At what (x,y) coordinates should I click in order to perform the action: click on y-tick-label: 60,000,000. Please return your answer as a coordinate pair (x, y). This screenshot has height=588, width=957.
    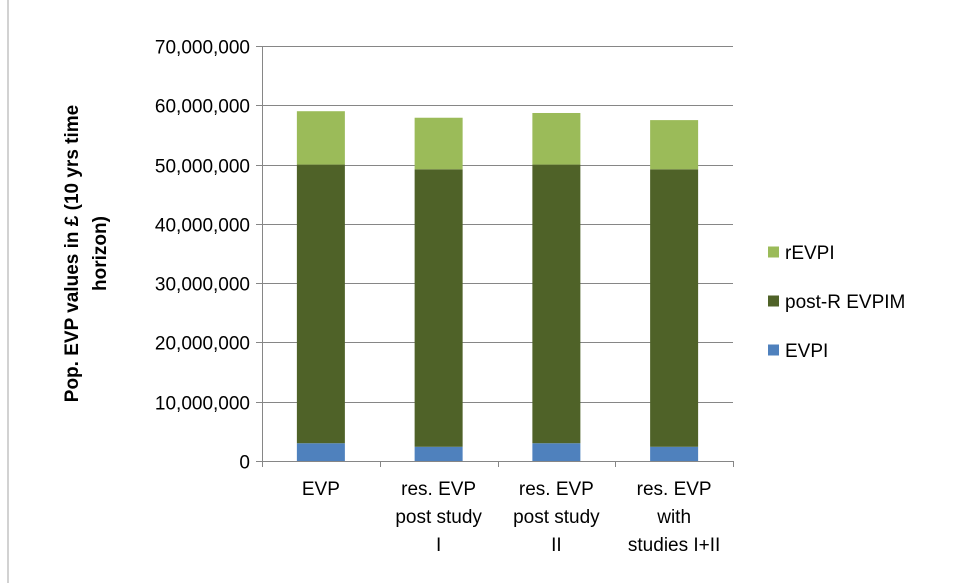
    Looking at the image, I should click on (202, 107).